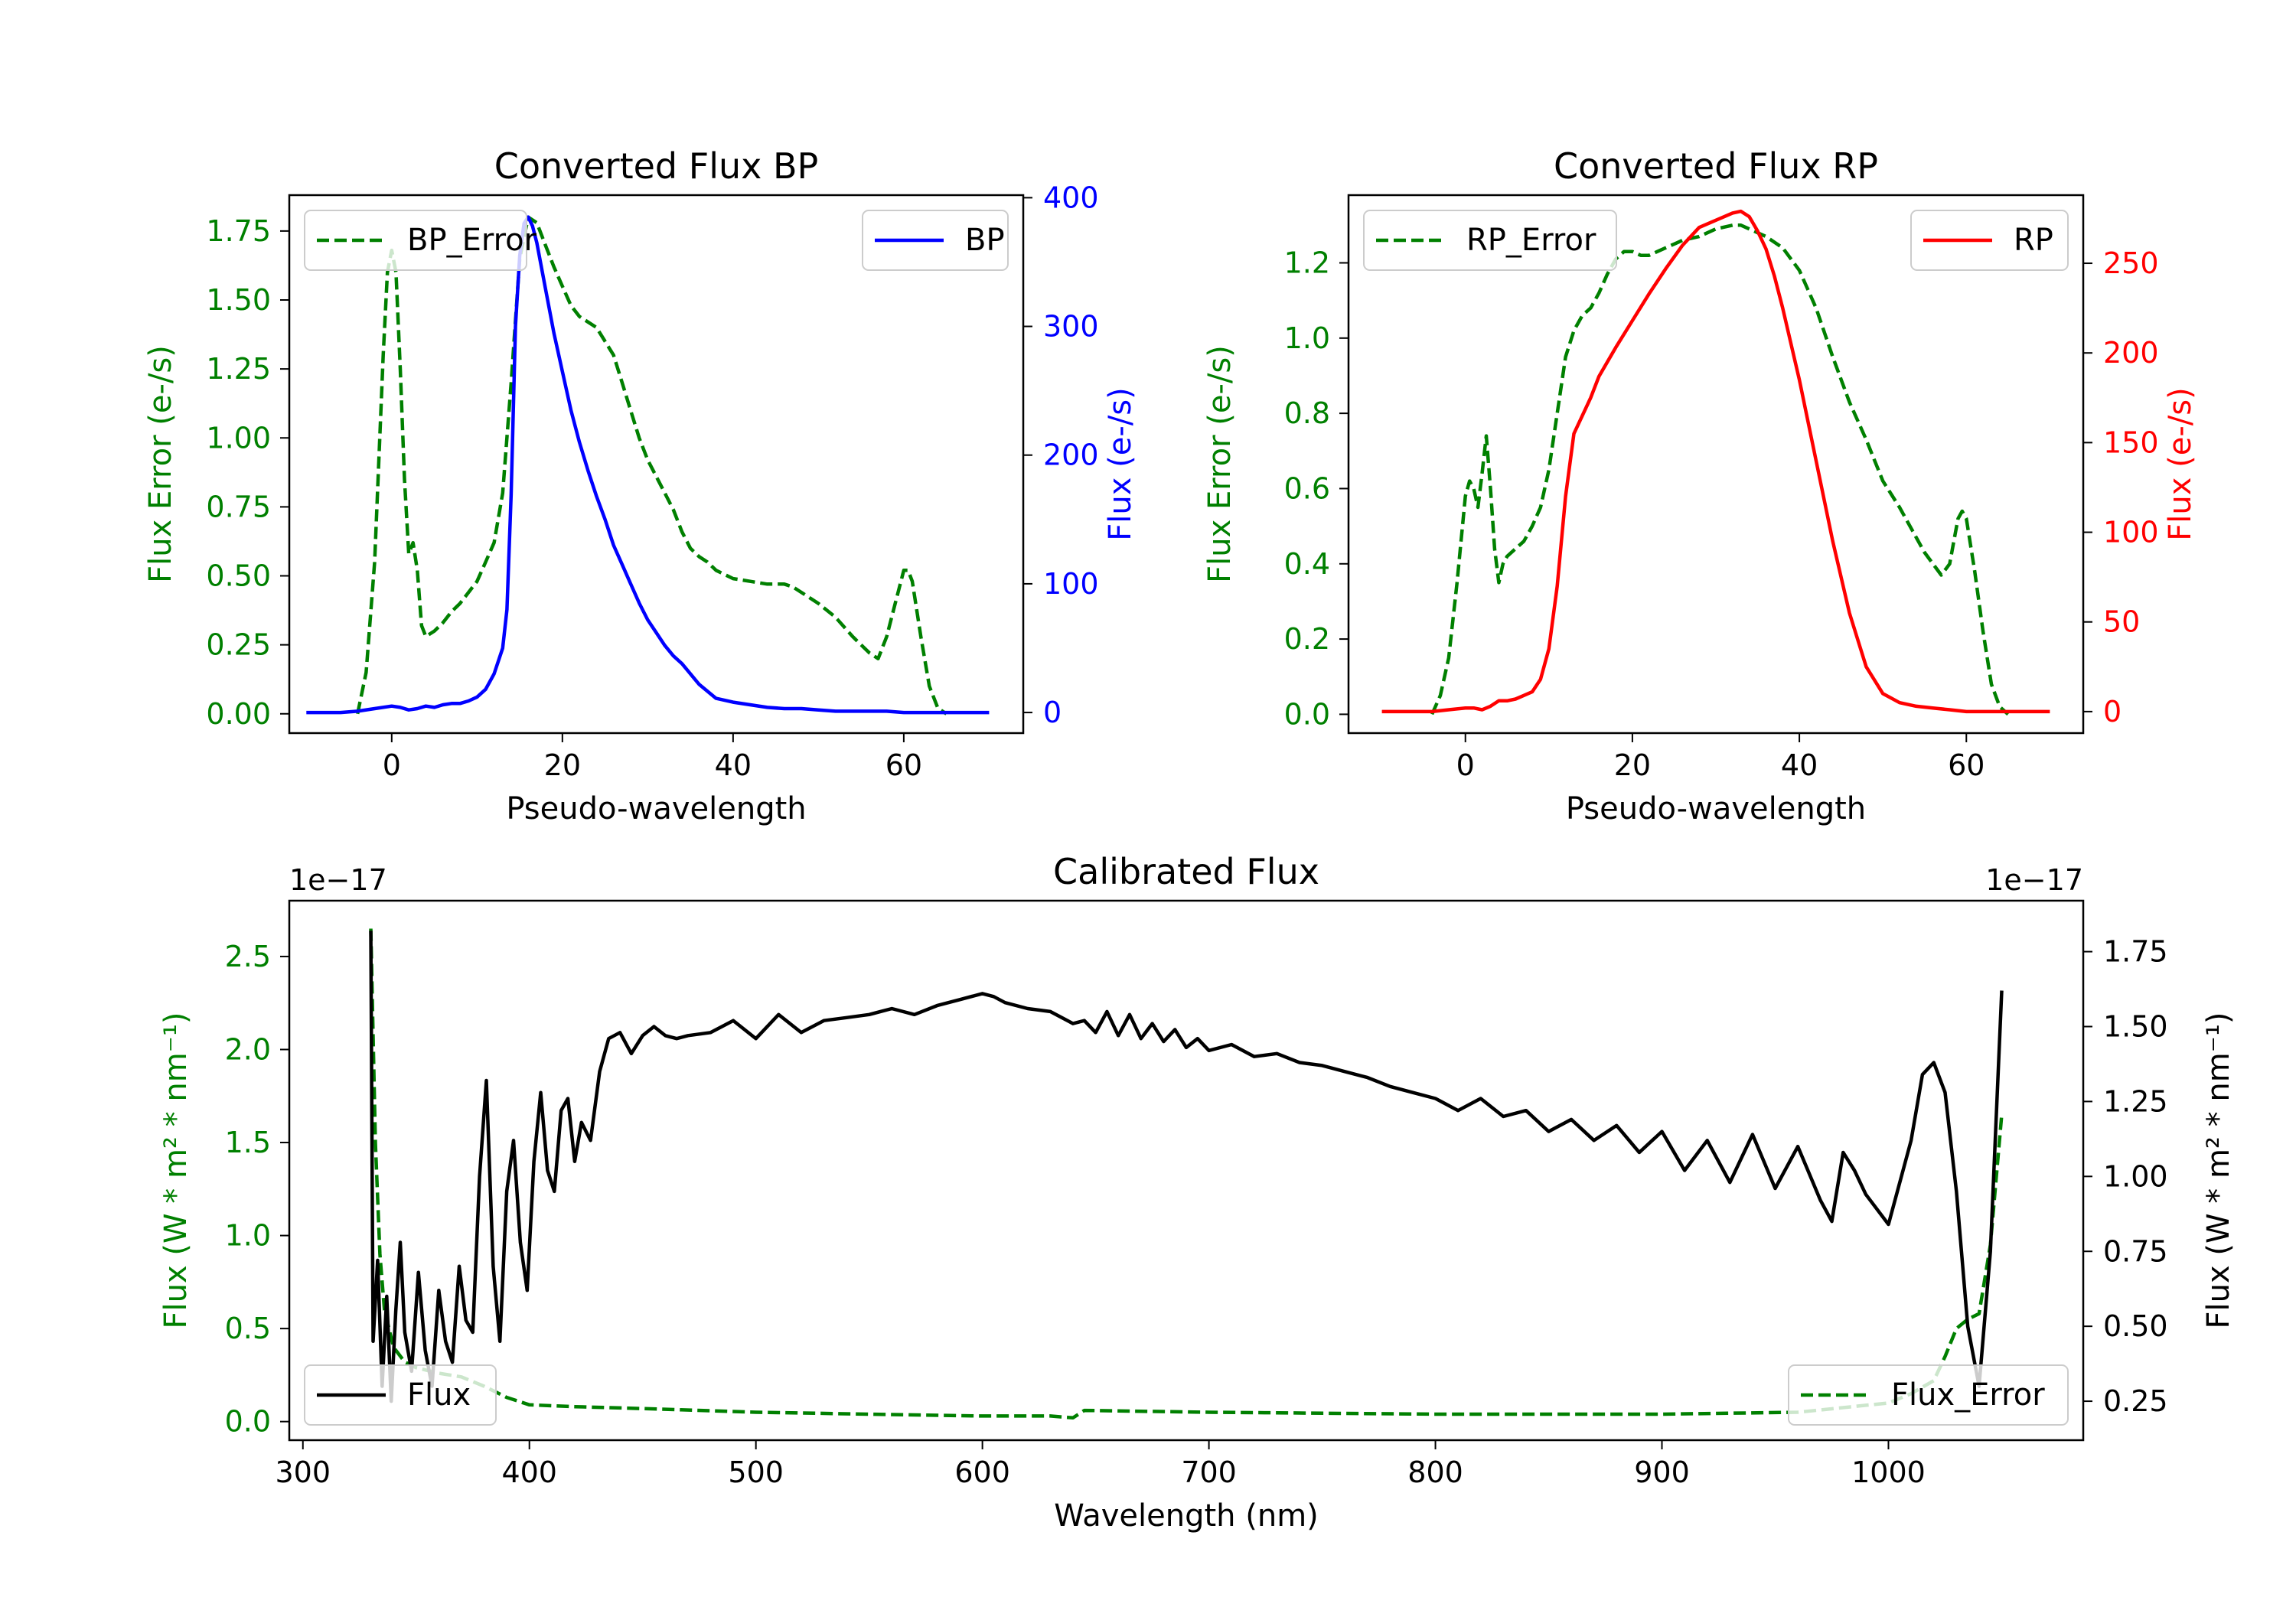 The height and width of the screenshot is (1607, 2296). I want to click on x-tick-label: 300, so click(303, 1472).